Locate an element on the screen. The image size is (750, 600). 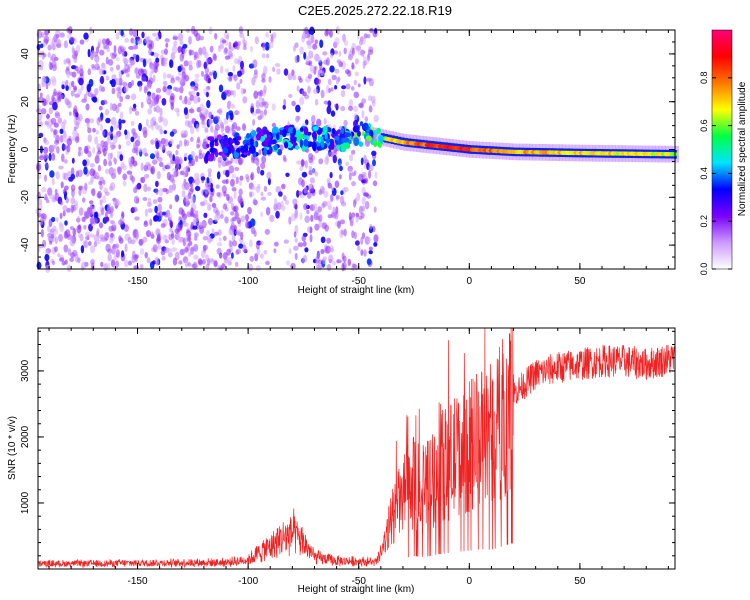
x-tick-label: -100 is located at coordinates (248, 281).